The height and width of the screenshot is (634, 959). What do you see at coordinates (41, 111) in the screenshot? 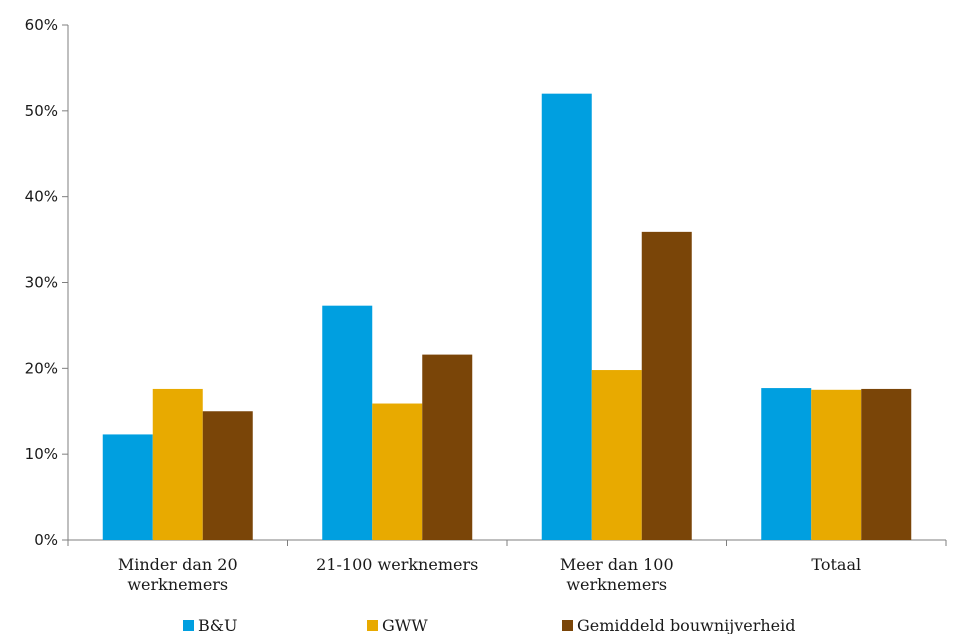
I see `y-tick-label: 50%` at bounding box center [41, 111].